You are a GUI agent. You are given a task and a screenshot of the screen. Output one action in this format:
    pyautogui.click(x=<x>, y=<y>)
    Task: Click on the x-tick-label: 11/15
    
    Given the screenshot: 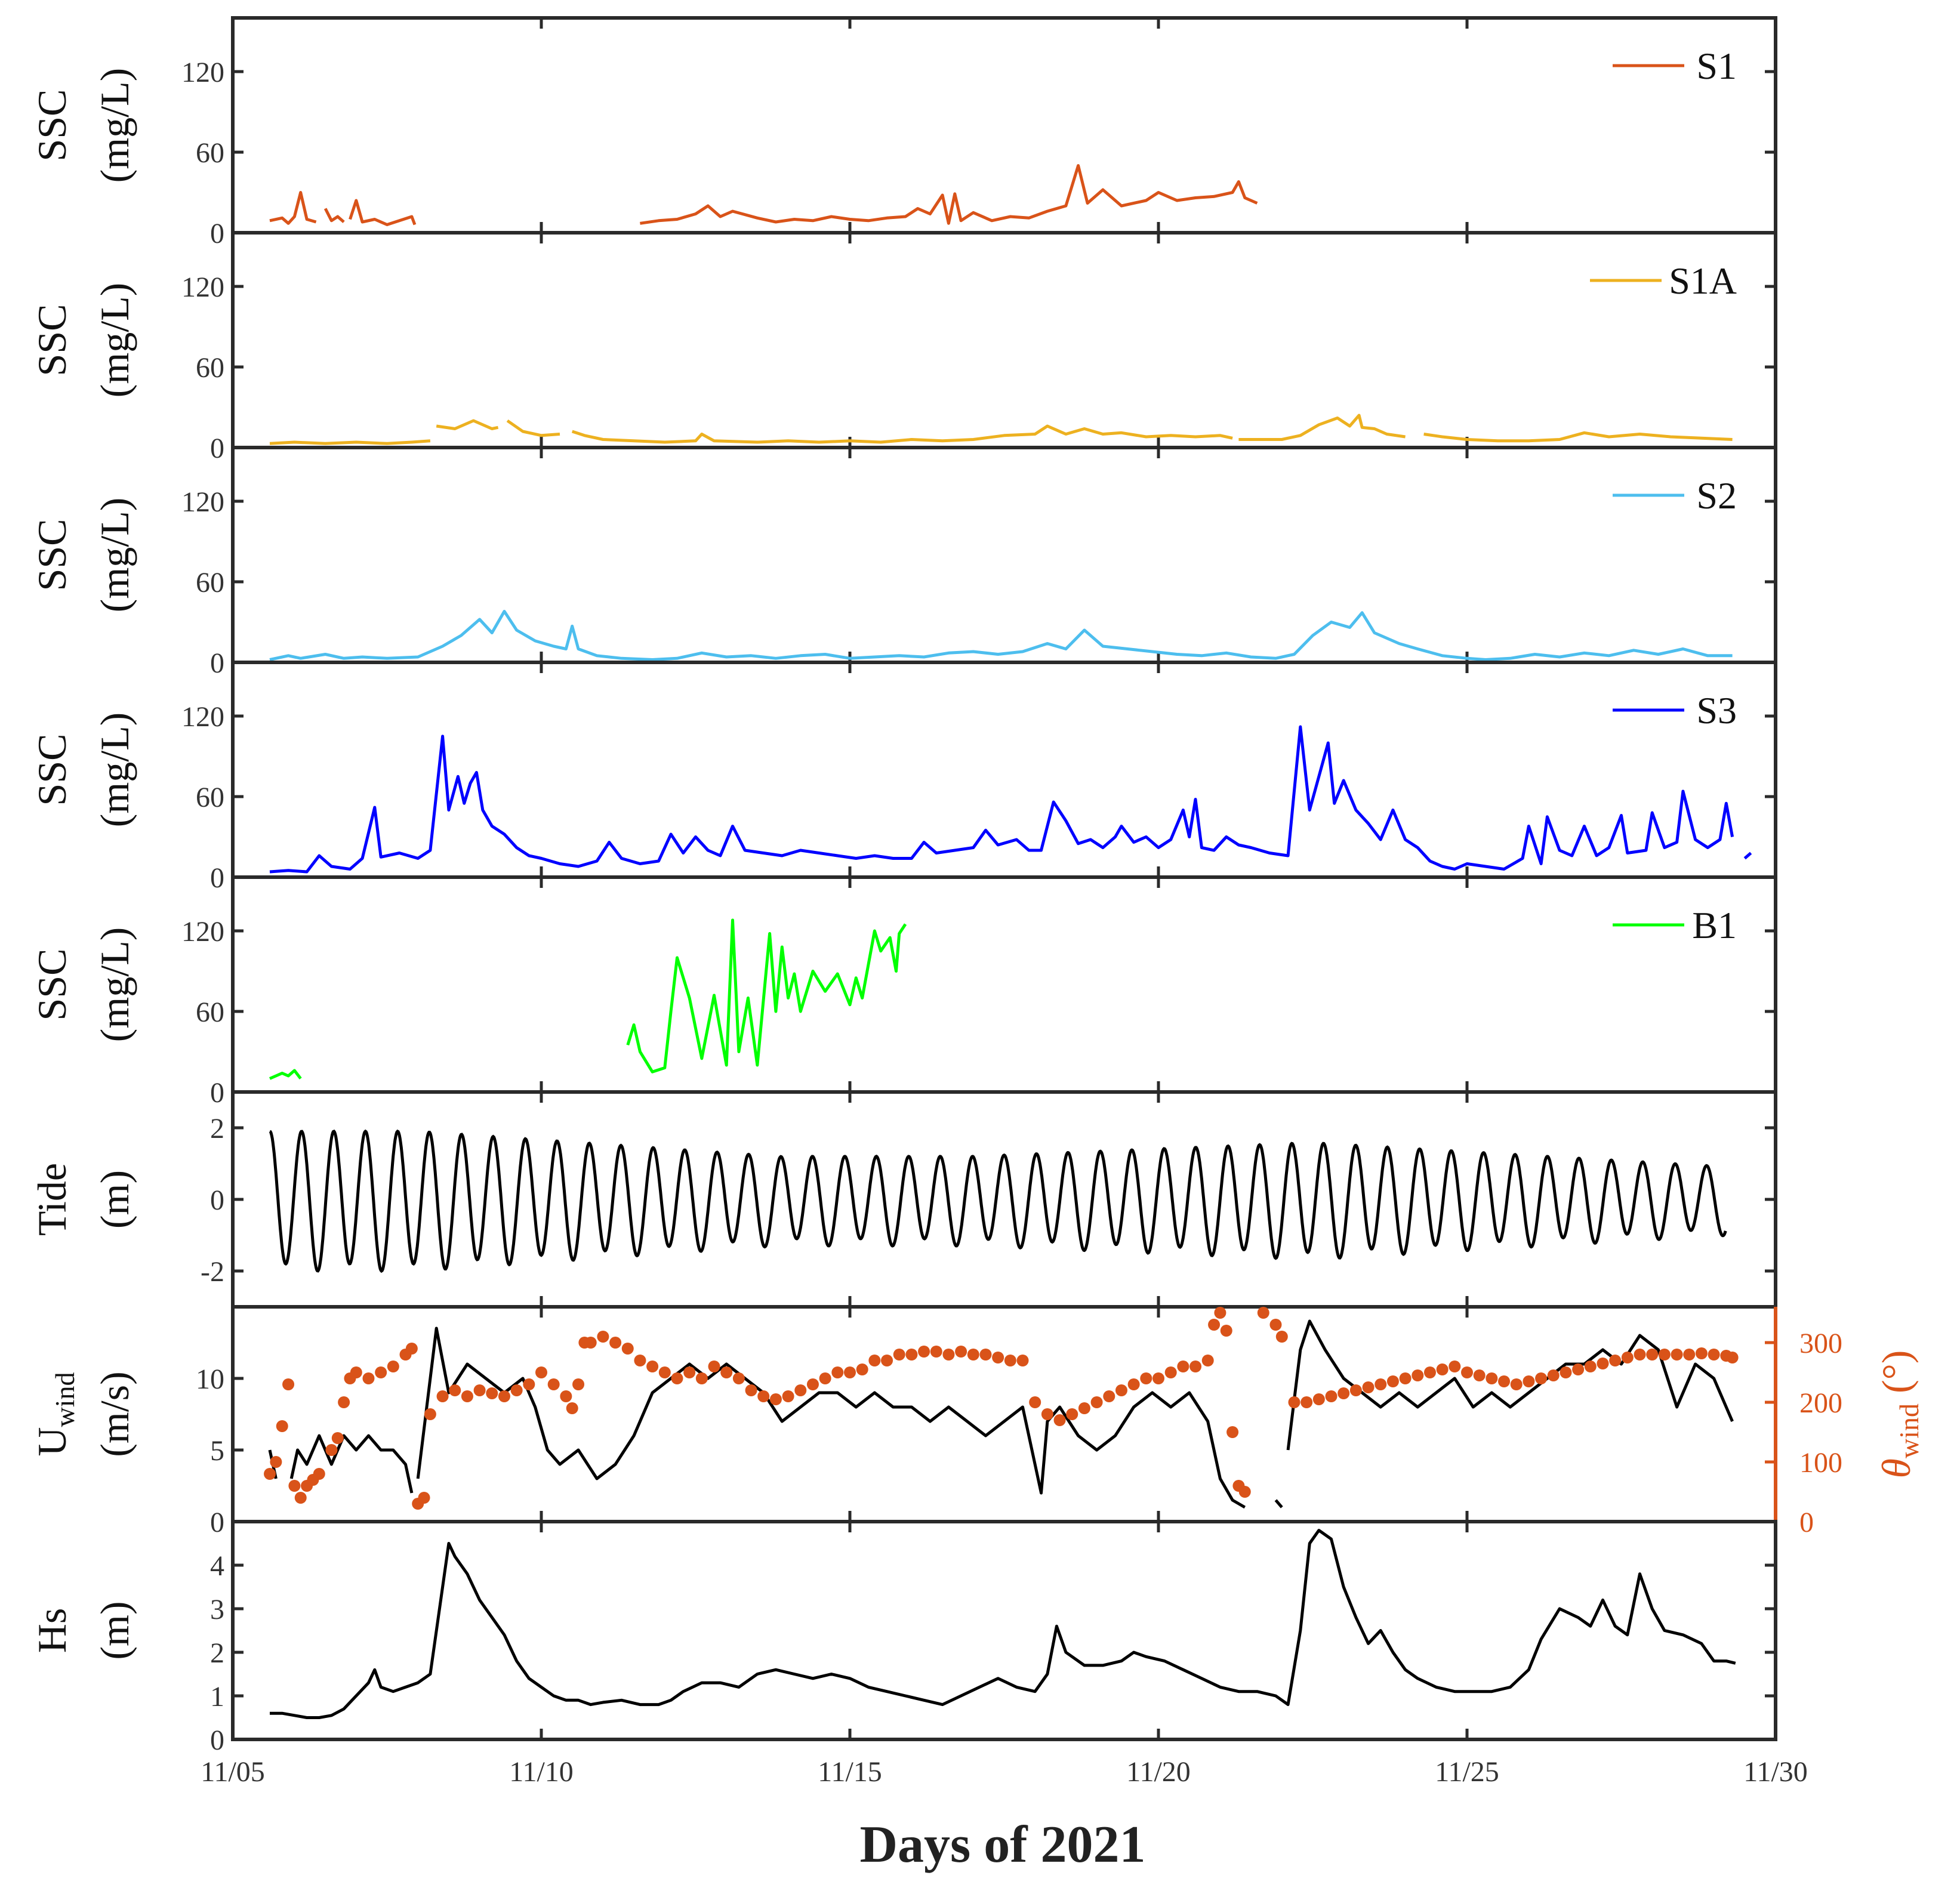 What is the action you would take?
    pyautogui.click(x=850, y=1772)
    